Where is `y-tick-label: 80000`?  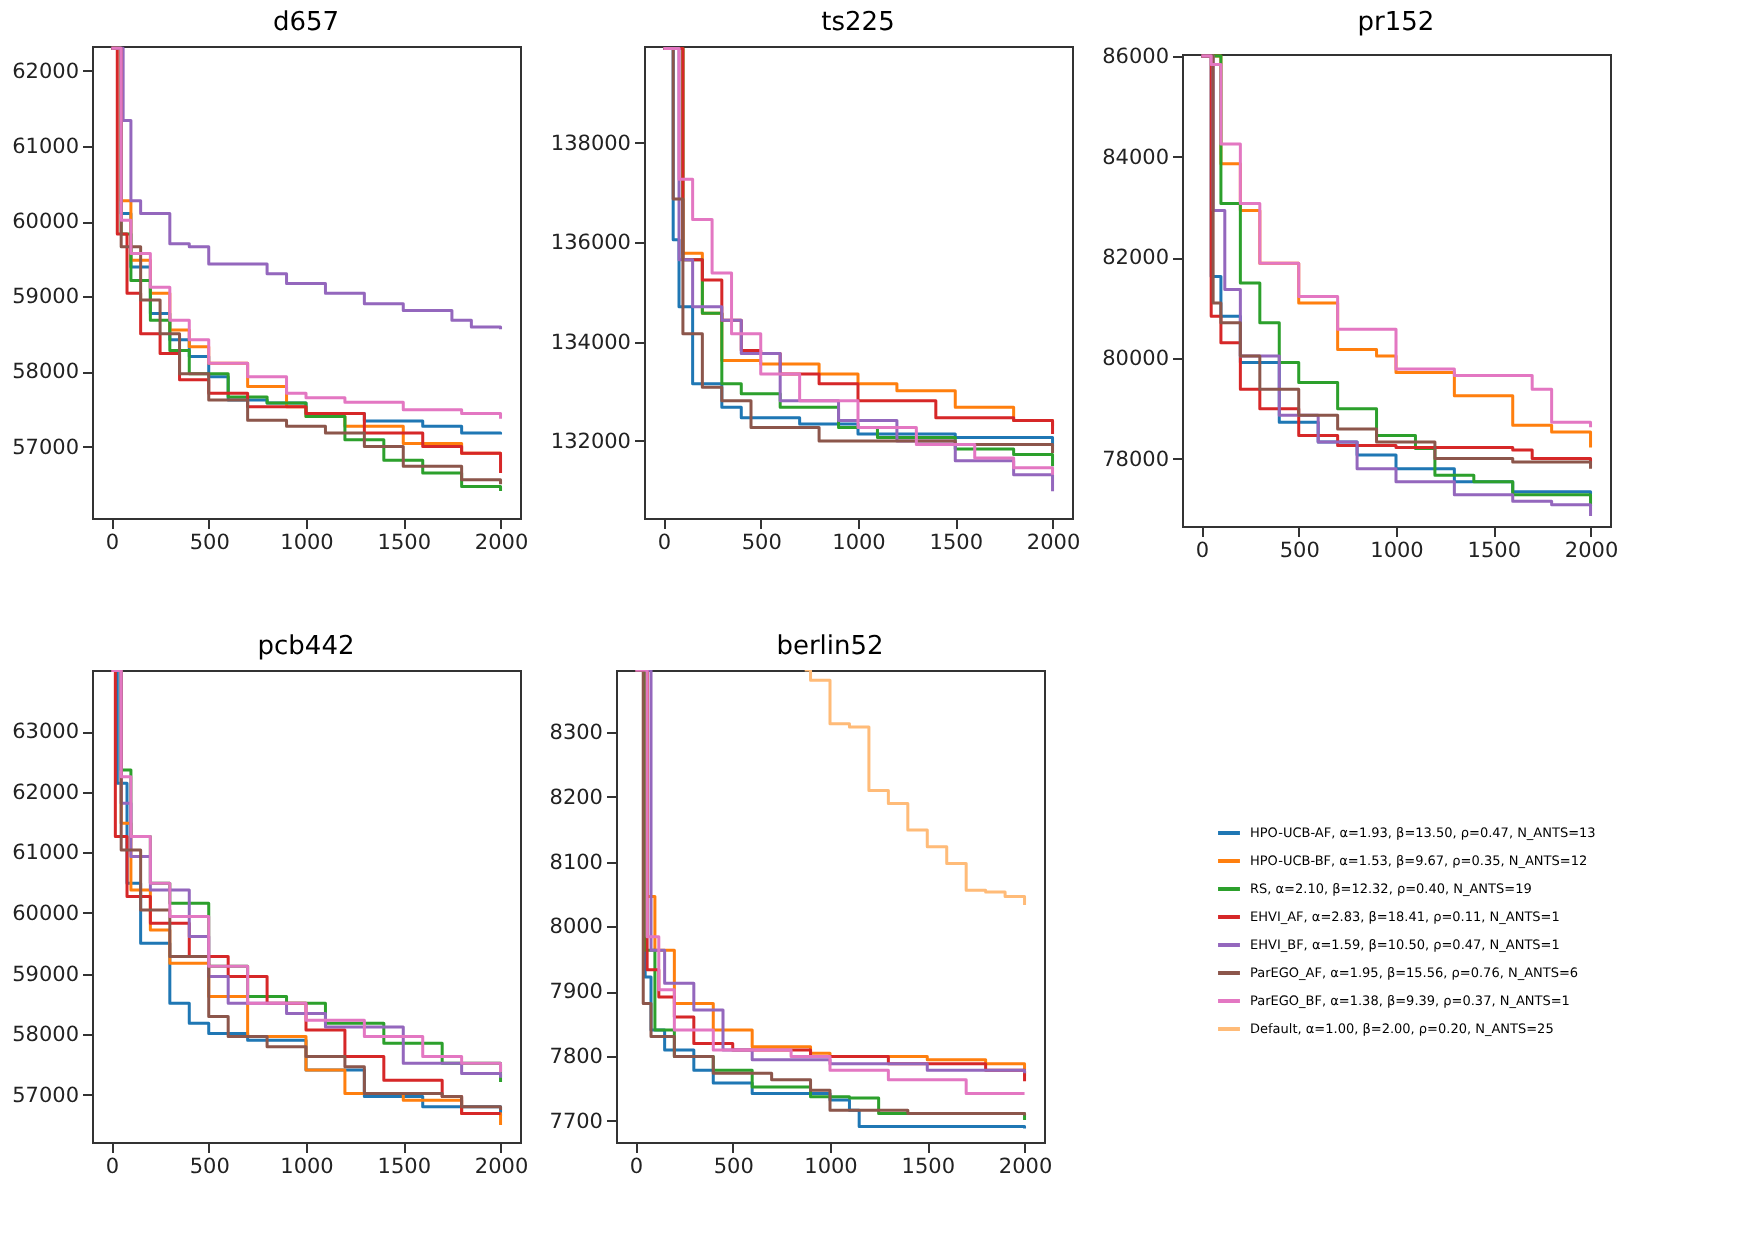 y-tick-label: 80000 is located at coordinates (1135, 358).